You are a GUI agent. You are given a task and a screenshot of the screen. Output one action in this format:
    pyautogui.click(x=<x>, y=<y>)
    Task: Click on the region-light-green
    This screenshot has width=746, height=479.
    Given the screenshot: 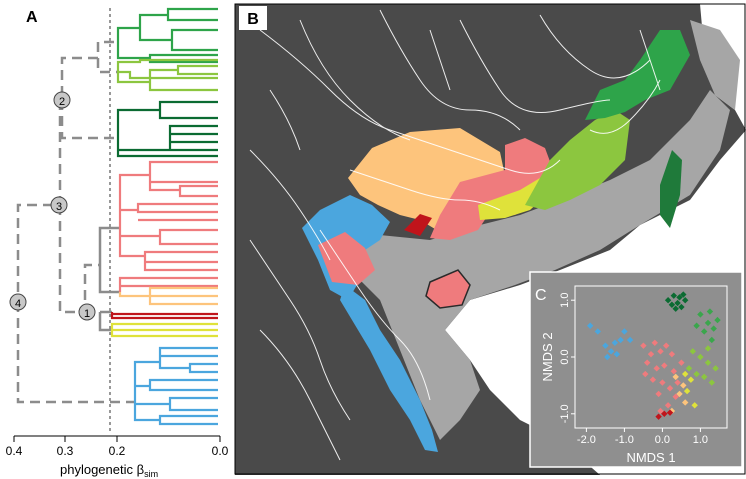 What is the action you would take?
    pyautogui.click(x=577, y=160)
    